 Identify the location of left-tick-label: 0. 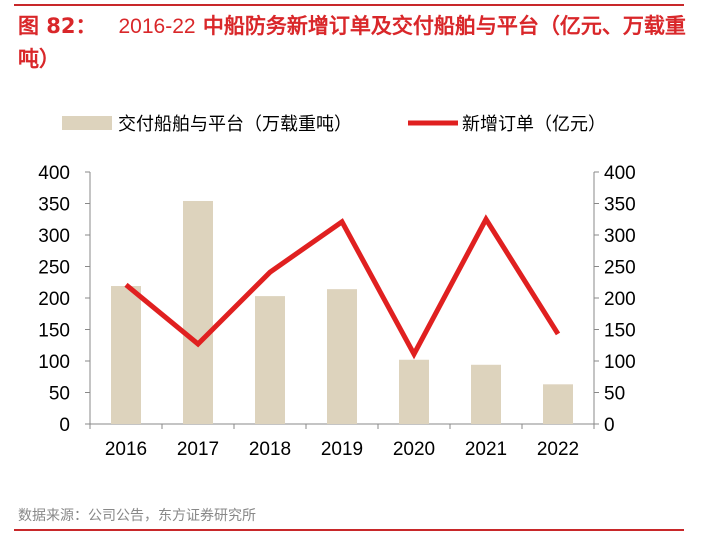
(64, 425).